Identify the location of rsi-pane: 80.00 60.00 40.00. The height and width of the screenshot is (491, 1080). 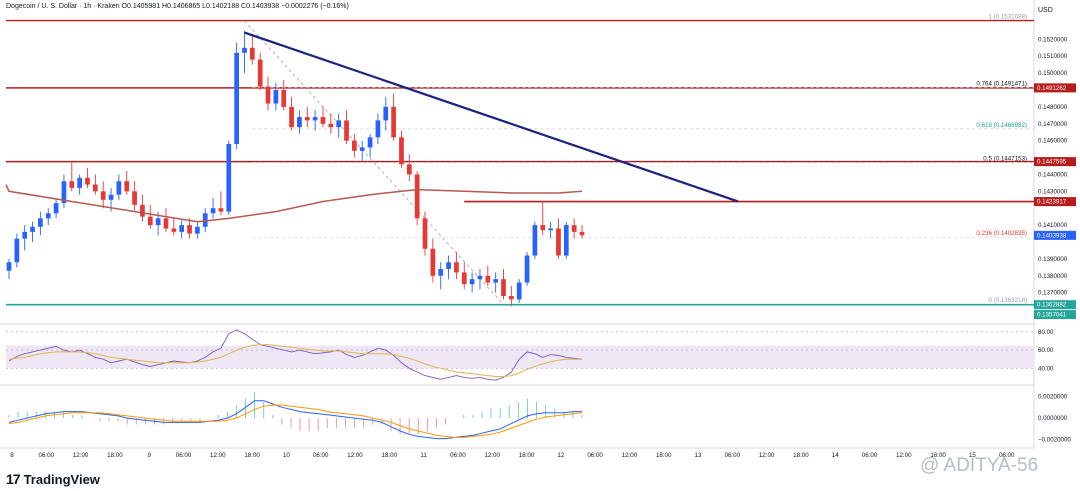
(530, 355).